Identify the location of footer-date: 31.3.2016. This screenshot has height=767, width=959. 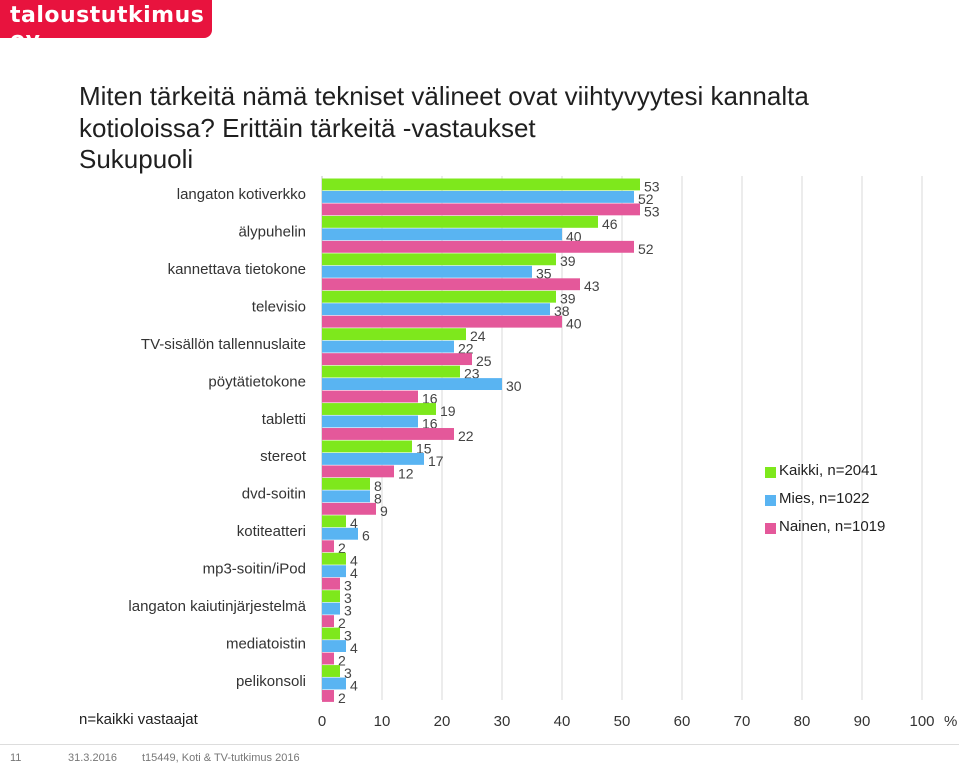
(92, 758).